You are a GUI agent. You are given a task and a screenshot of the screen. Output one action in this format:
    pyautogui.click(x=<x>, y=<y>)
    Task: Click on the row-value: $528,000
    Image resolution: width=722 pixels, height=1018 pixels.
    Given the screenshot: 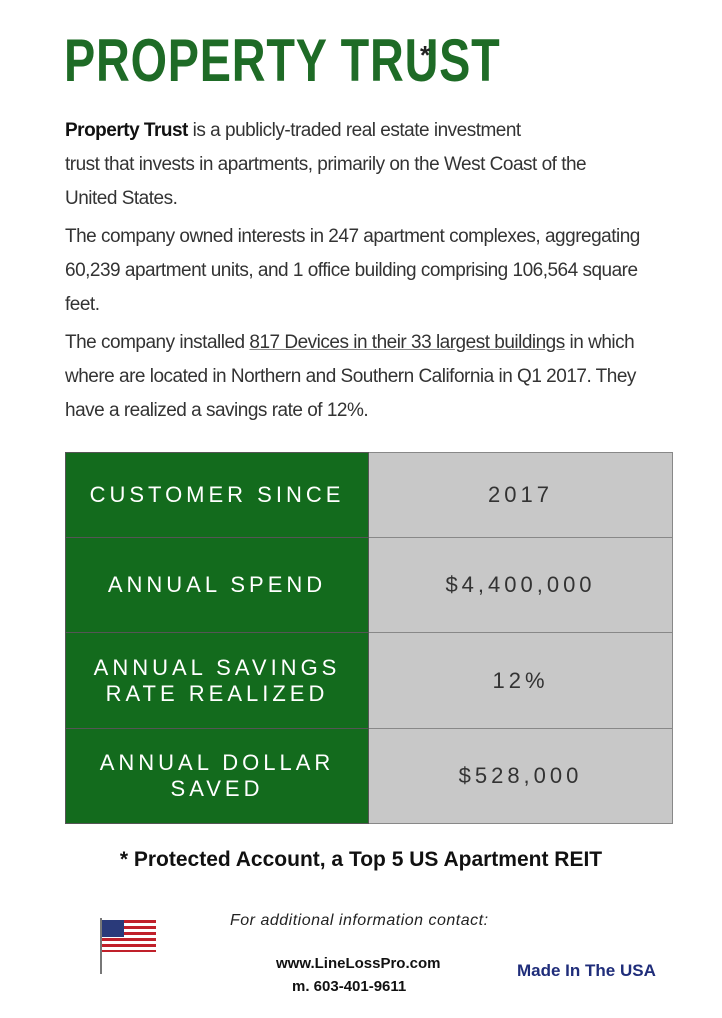 What is the action you would take?
    pyautogui.click(x=520, y=776)
    